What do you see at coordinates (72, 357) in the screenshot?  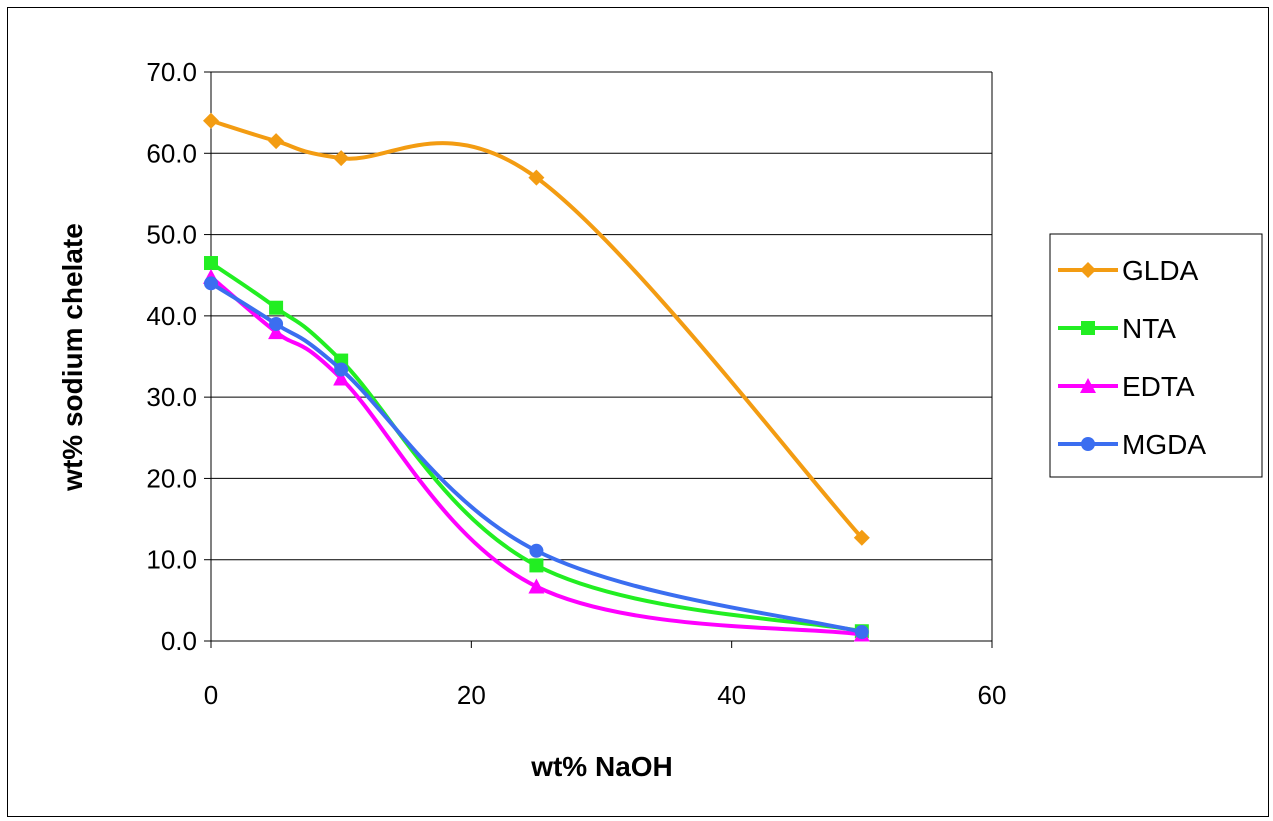 I see `y-axis-title: wt% sodium chelate` at bounding box center [72, 357].